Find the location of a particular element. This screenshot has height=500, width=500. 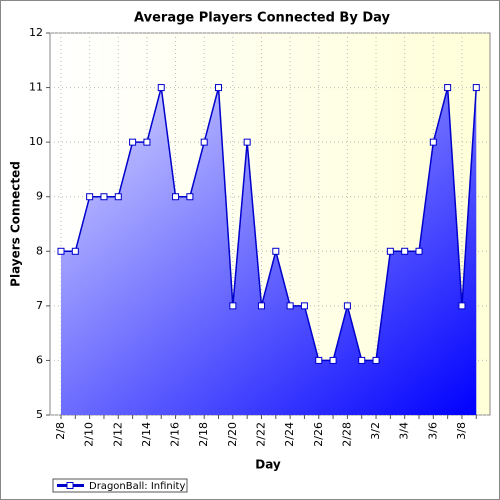

y-tick-label: 10 is located at coordinates (36, 141).